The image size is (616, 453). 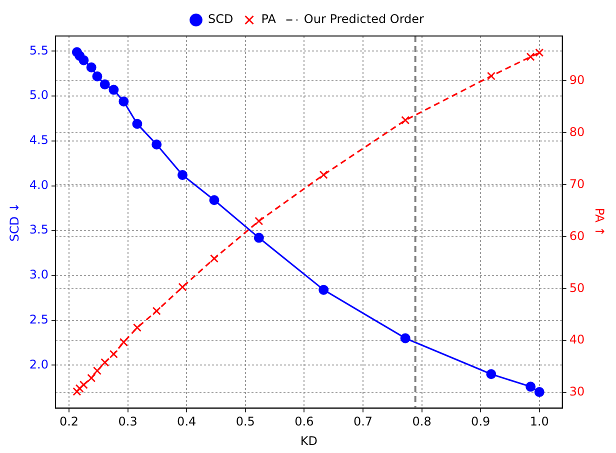 What do you see at coordinates (221, 19) in the screenshot?
I see `legend-label: SCD` at bounding box center [221, 19].